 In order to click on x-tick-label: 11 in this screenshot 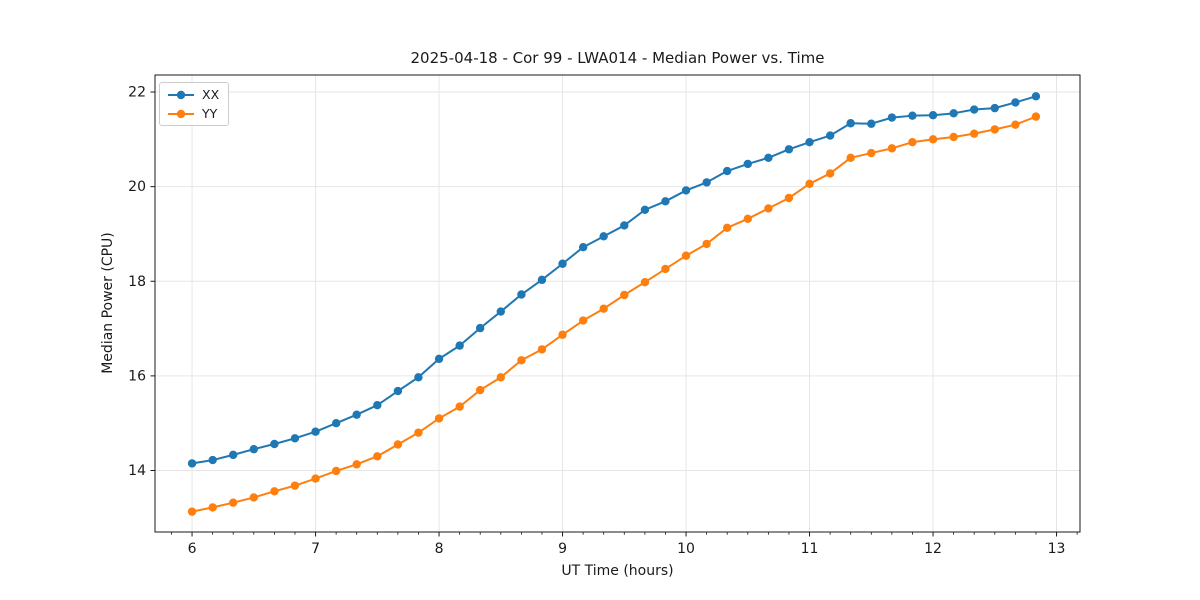, I will do `click(810, 549)`.